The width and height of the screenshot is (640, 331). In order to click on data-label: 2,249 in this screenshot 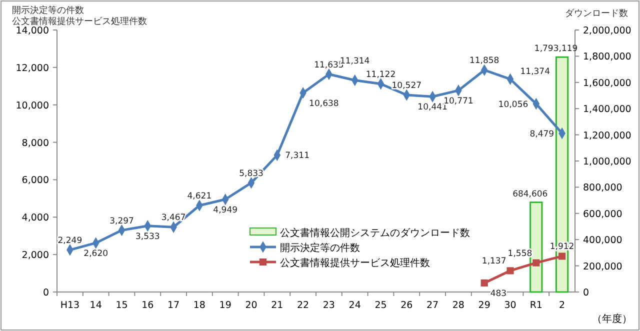, I will do `click(70, 241)`.